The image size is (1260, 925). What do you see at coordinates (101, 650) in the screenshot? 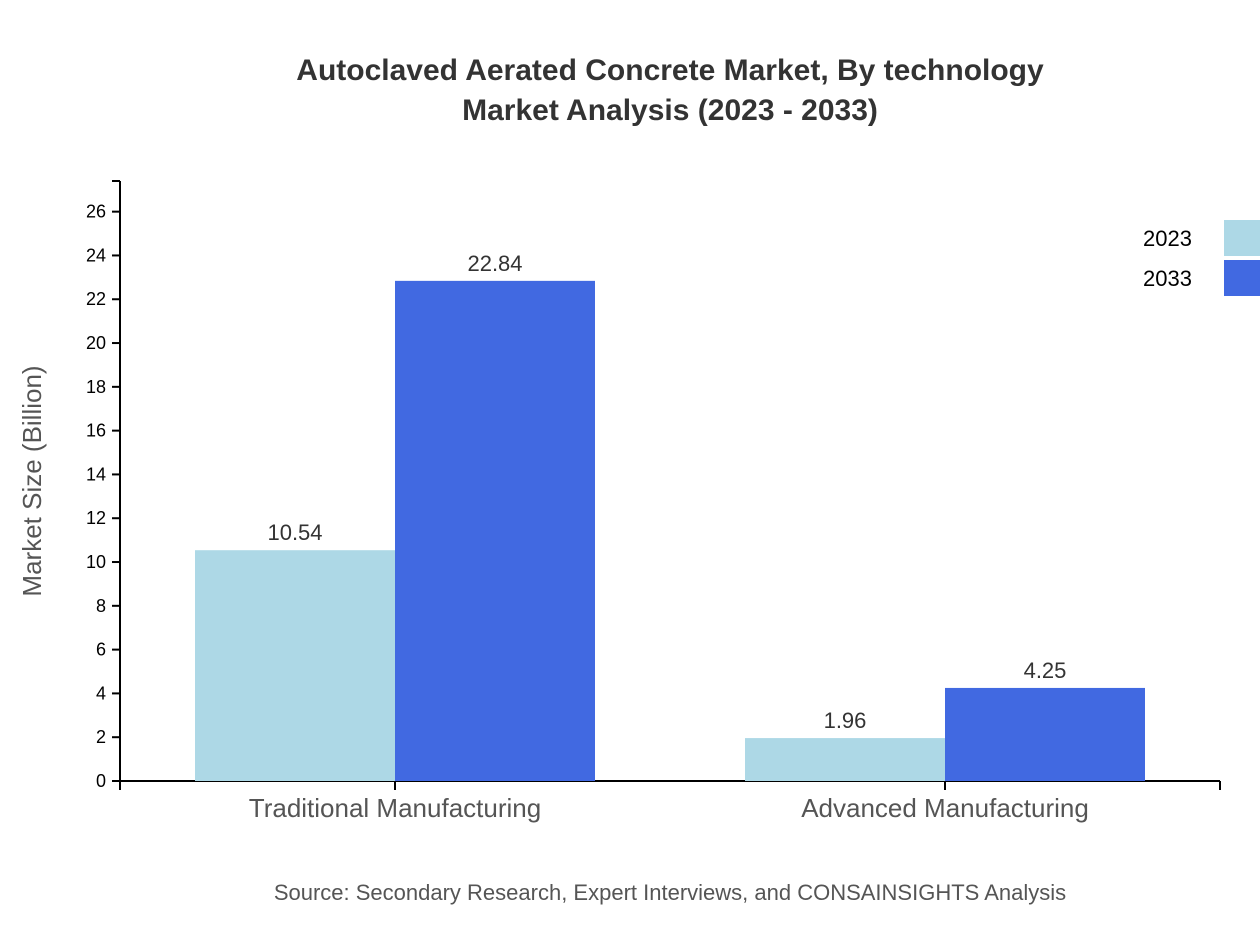
I see `y-tick-label: 6` at bounding box center [101, 650].